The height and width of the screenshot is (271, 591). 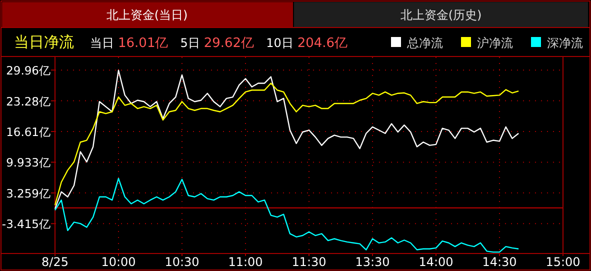 What do you see at coordinates (495, 43) in the screenshot?
I see `legend-label: 沪净流` at bounding box center [495, 43].